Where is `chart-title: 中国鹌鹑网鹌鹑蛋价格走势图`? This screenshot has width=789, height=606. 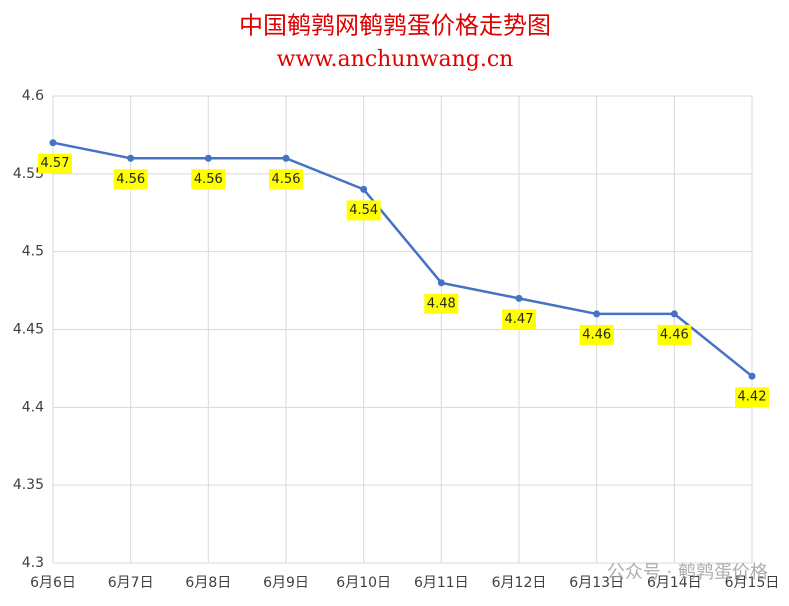 chart-title: 中国鹌鹑网鹌鹑蛋价格走势图 is located at coordinates (395, 26).